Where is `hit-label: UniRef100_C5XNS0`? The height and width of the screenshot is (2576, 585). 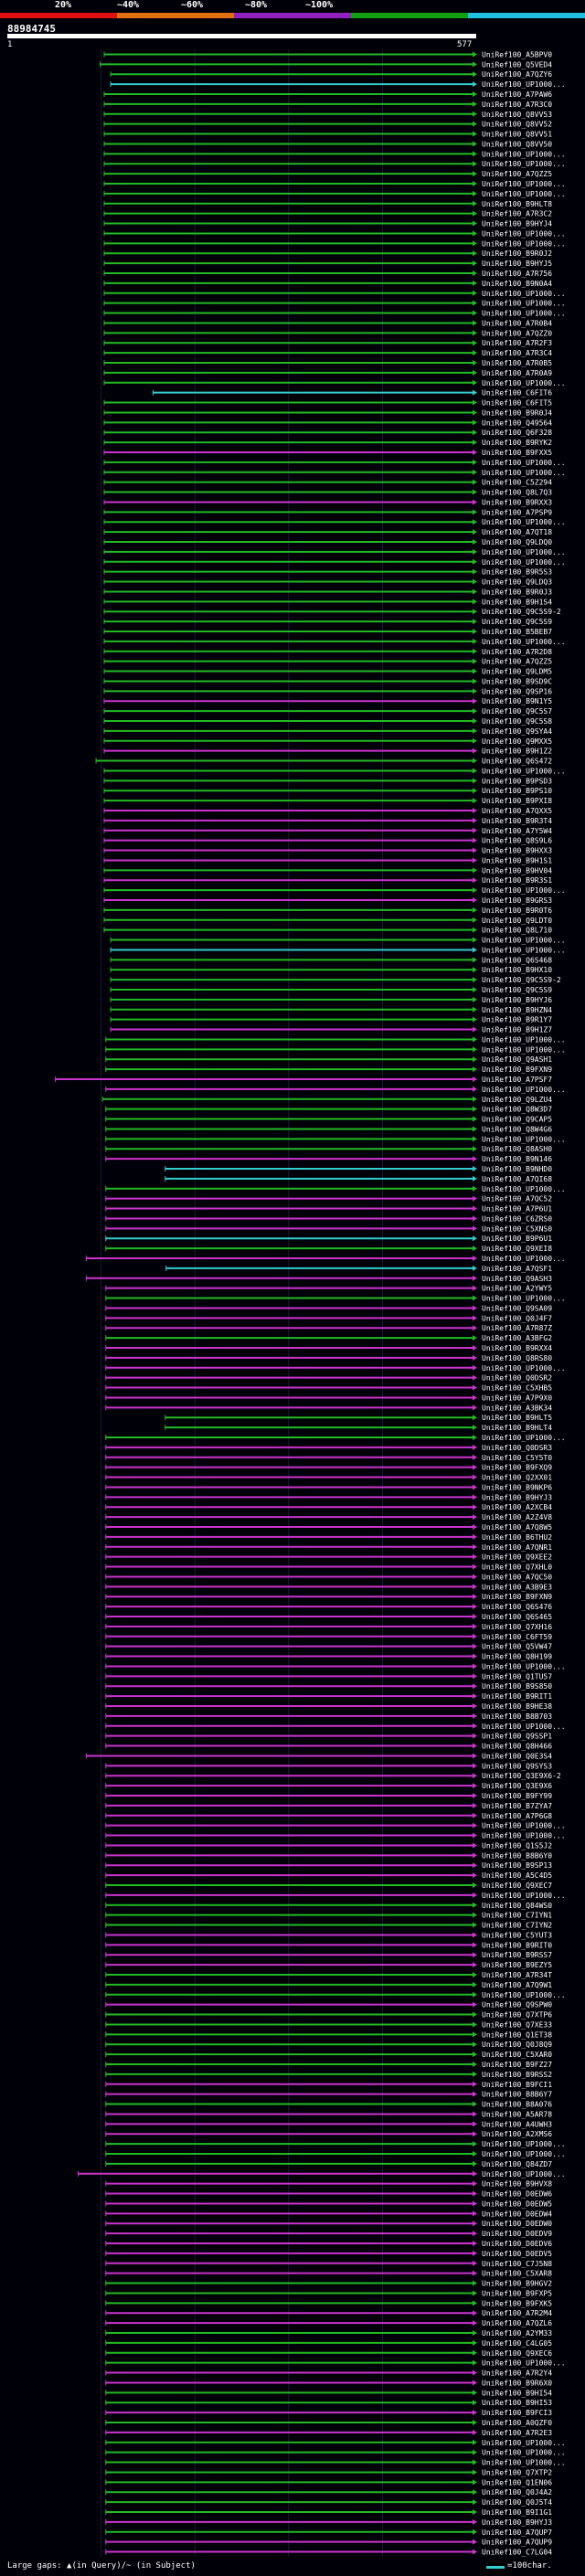
hit-label: UniRef100_C5XNS0 is located at coordinates (517, 1228).